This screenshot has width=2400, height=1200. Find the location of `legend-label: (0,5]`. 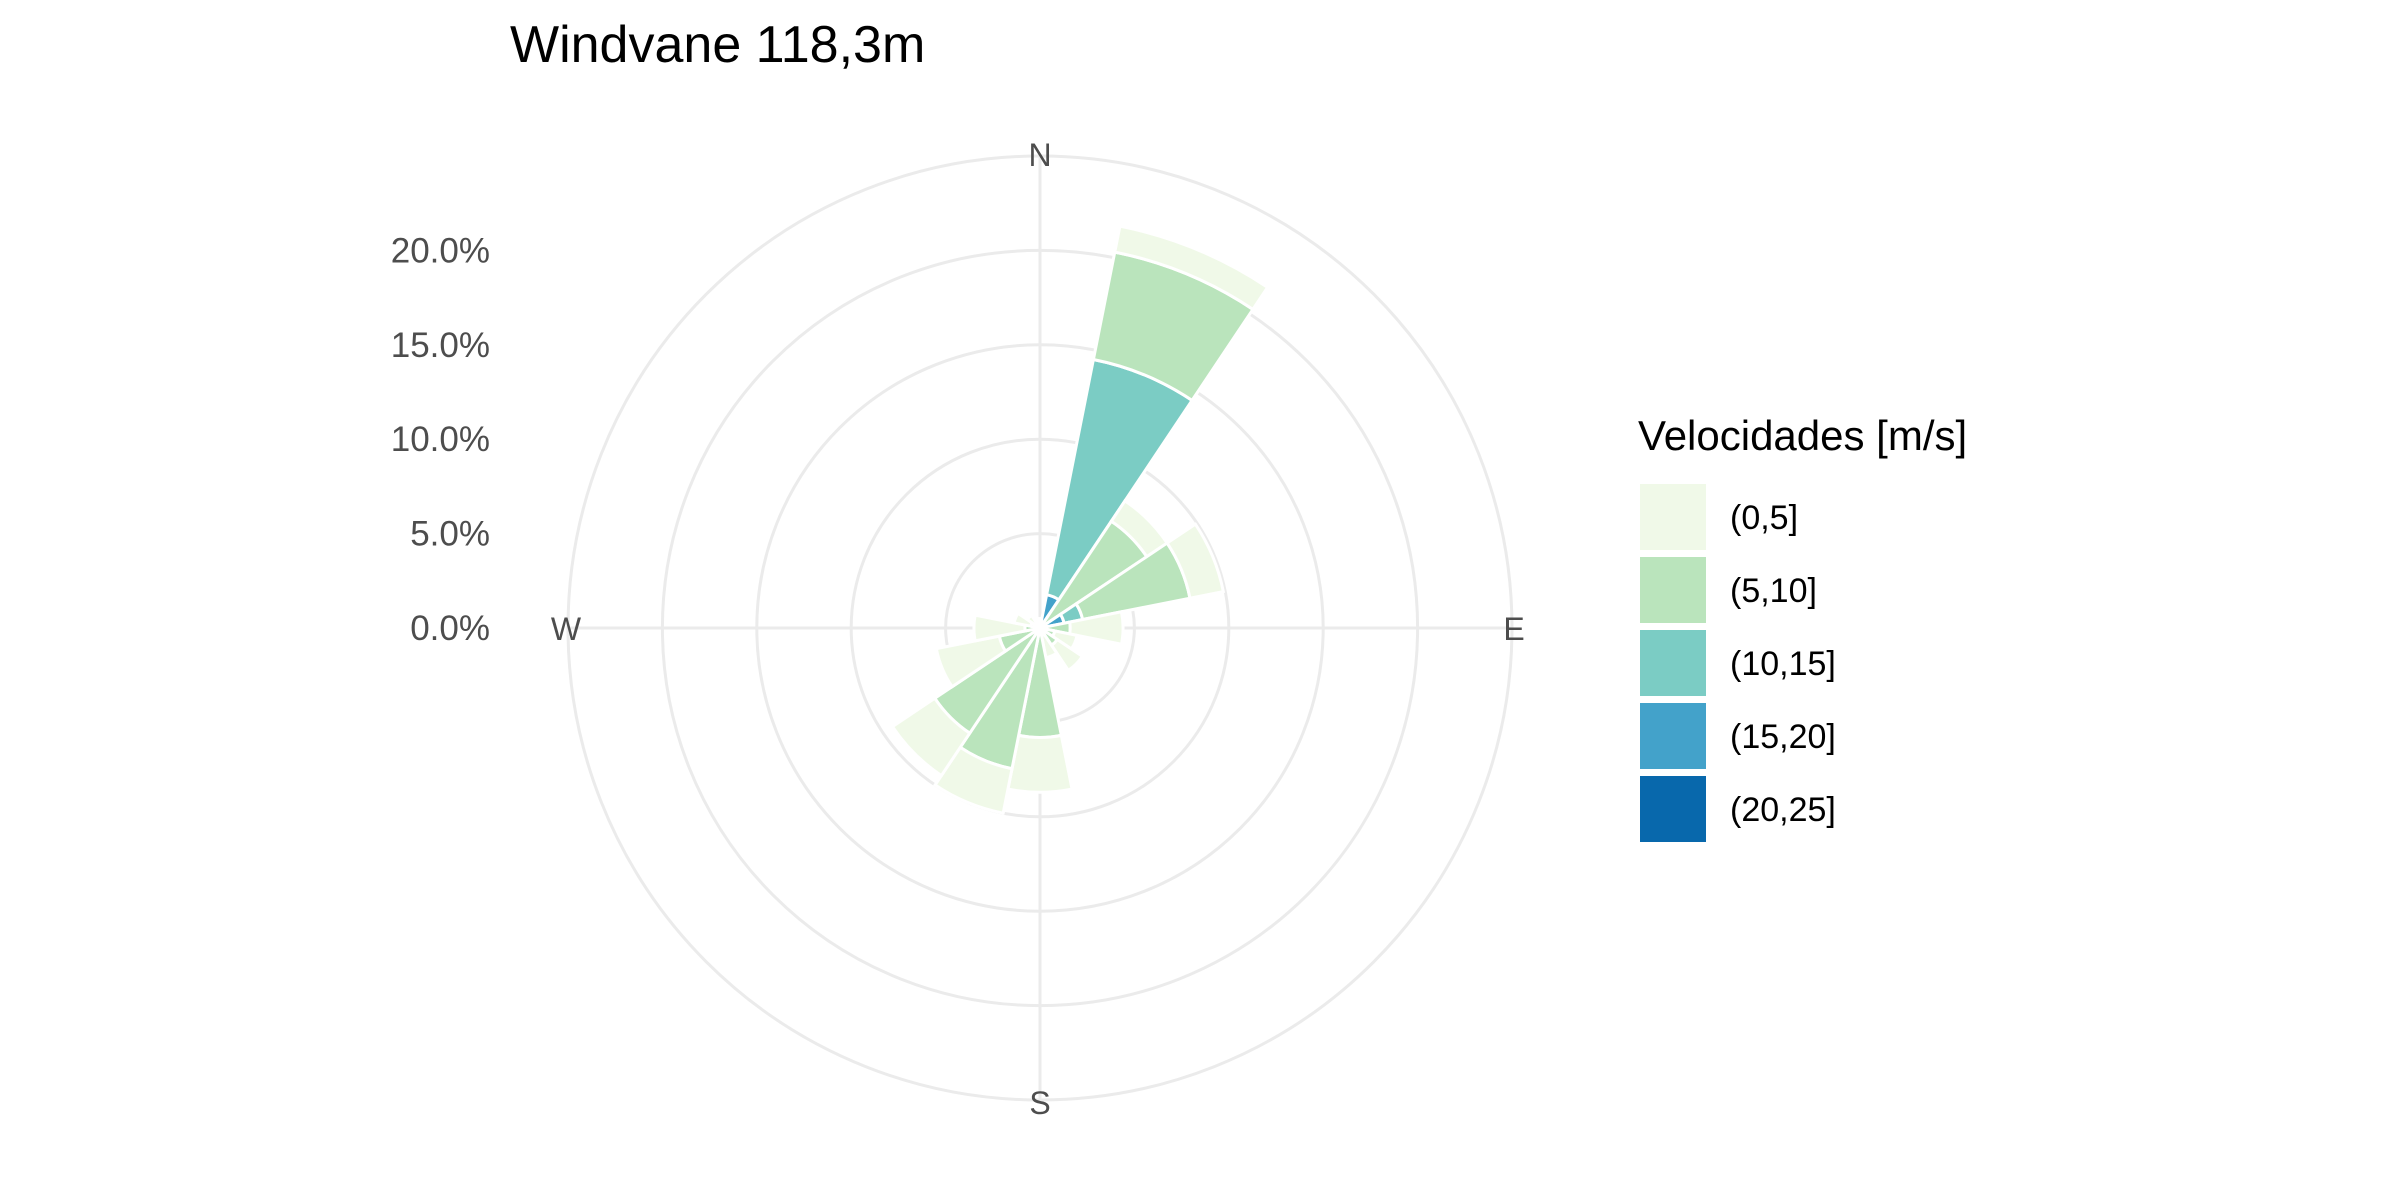

legend-label: (0,5] is located at coordinates (1764, 518).